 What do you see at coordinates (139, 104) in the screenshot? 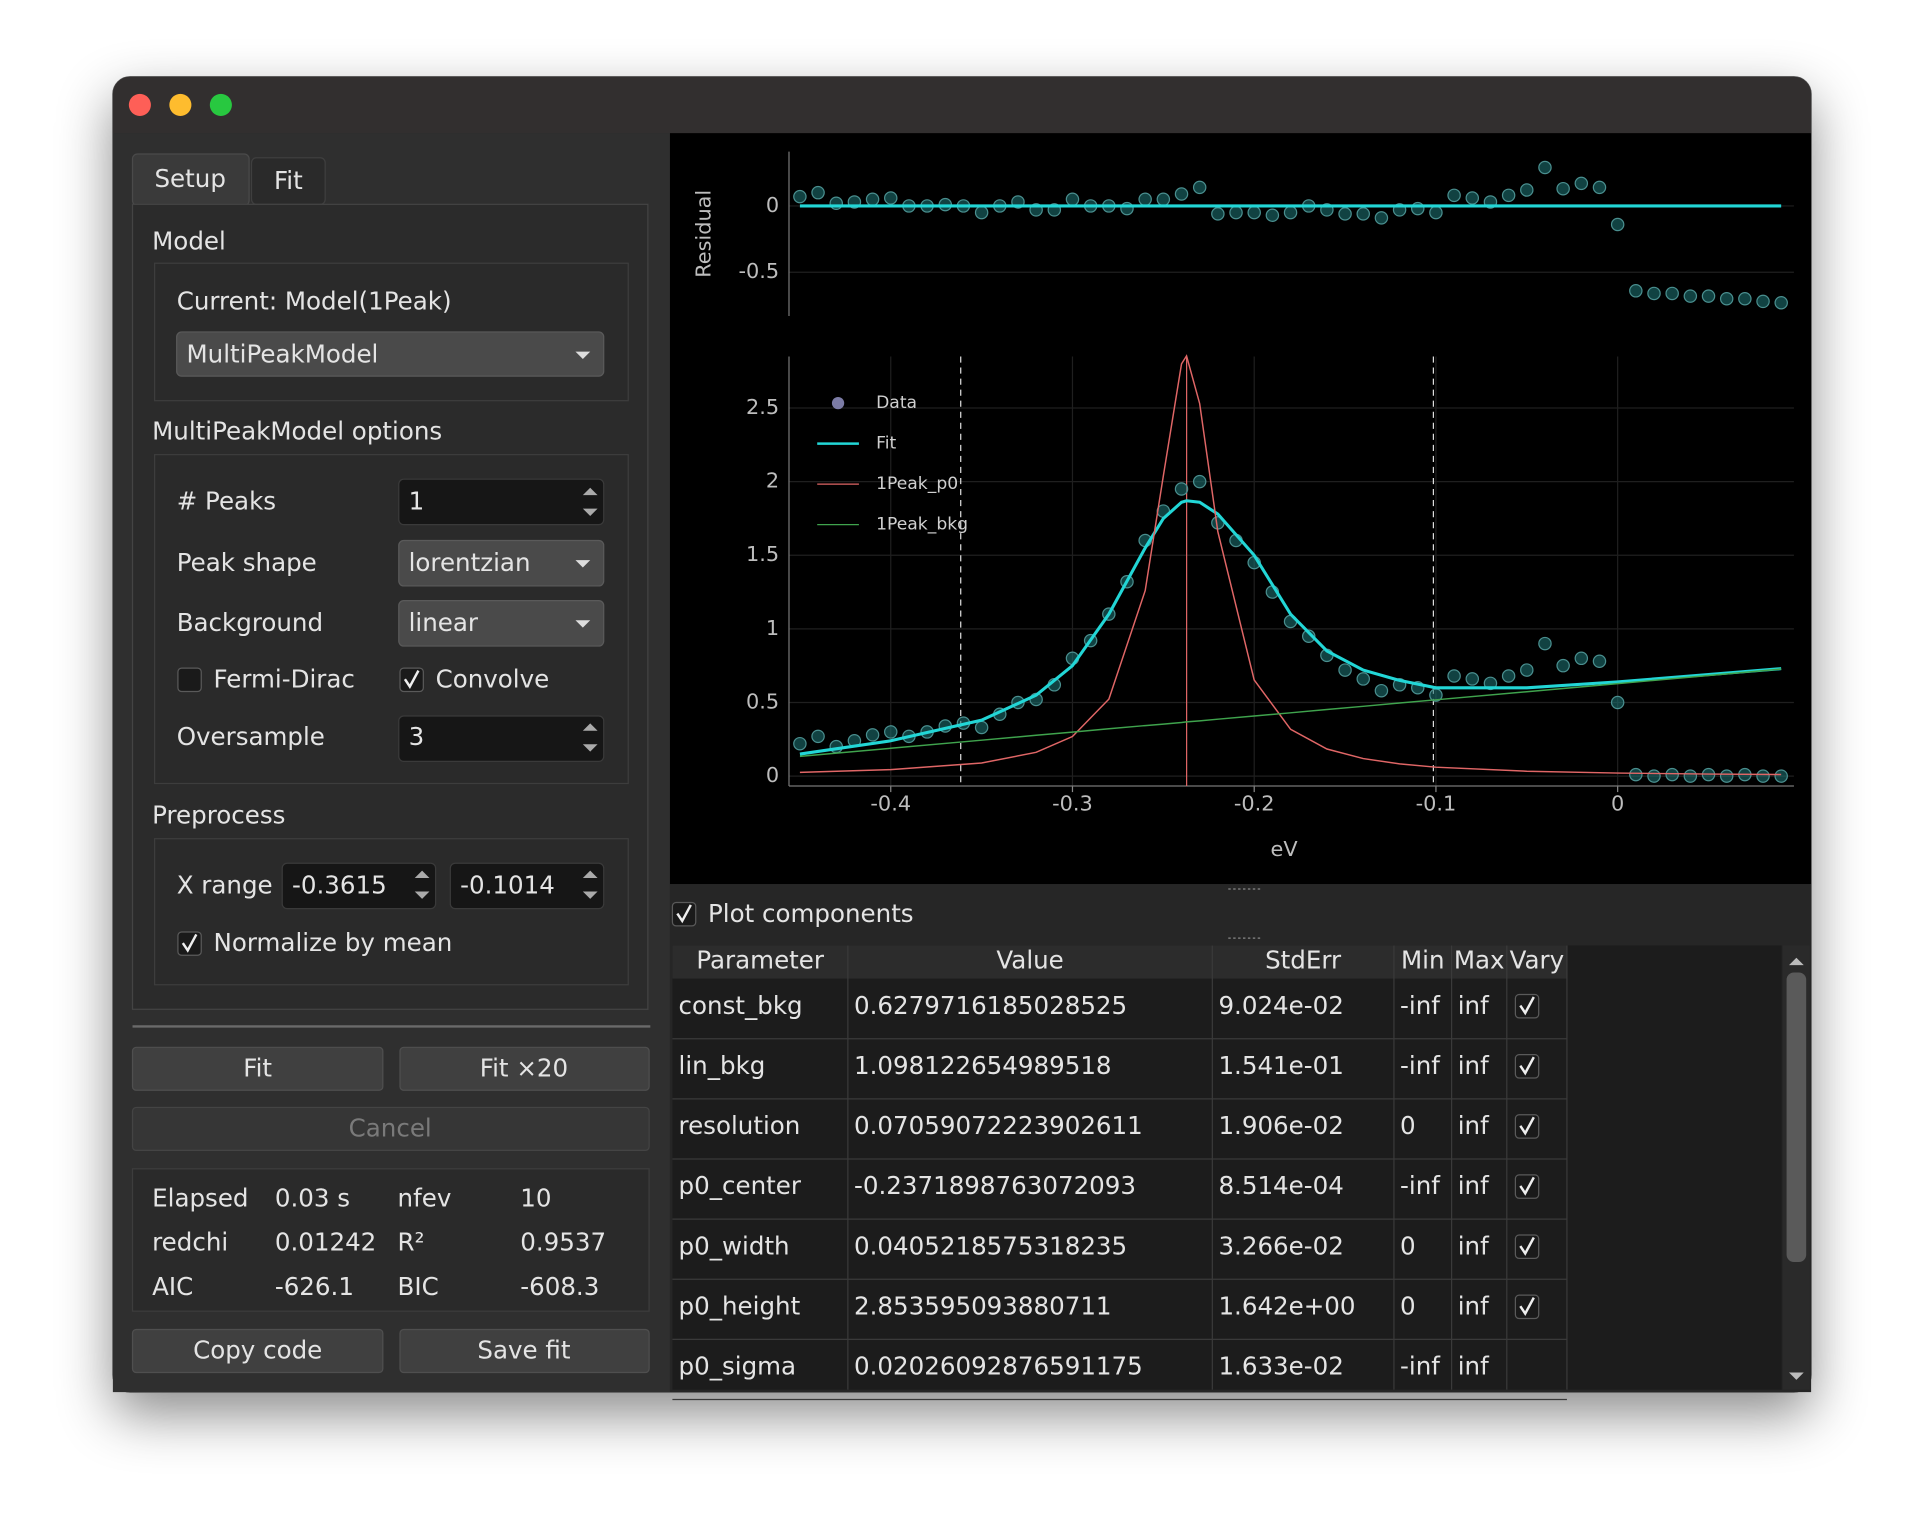
I see `close-button` at bounding box center [139, 104].